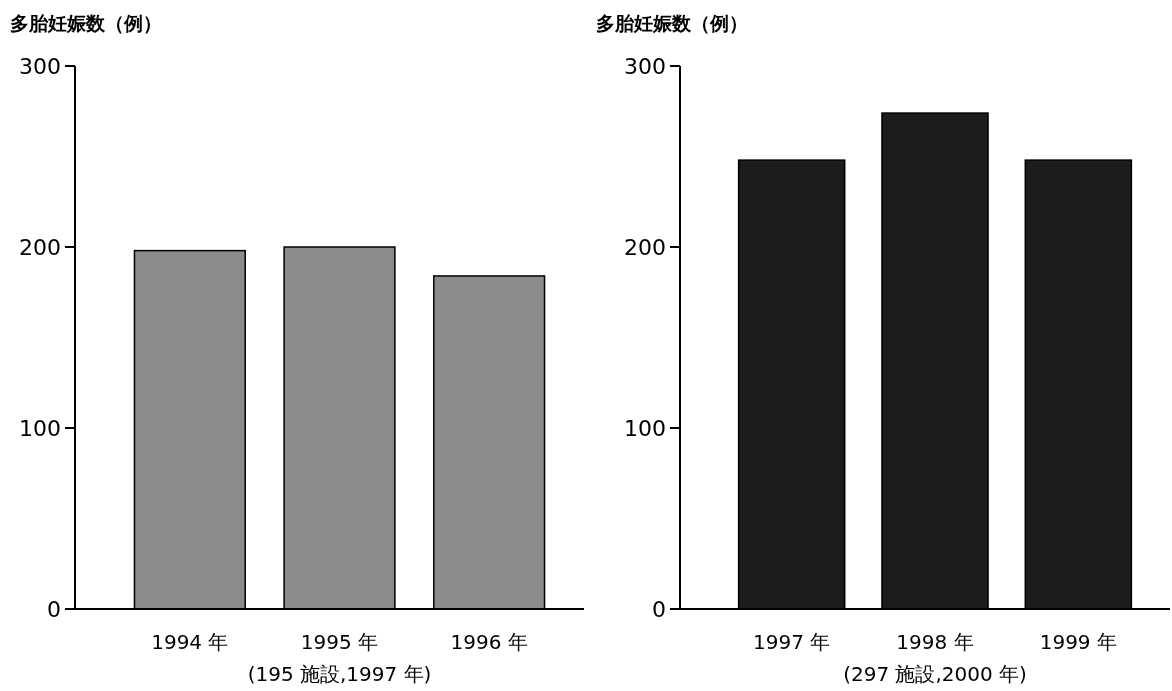 The width and height of the screenshot is (1172, 691). What do you see at coordinates (935, 642) in the screenshot?
I see `x-tick-label: 1998 年` at bounding box center [935, 642].